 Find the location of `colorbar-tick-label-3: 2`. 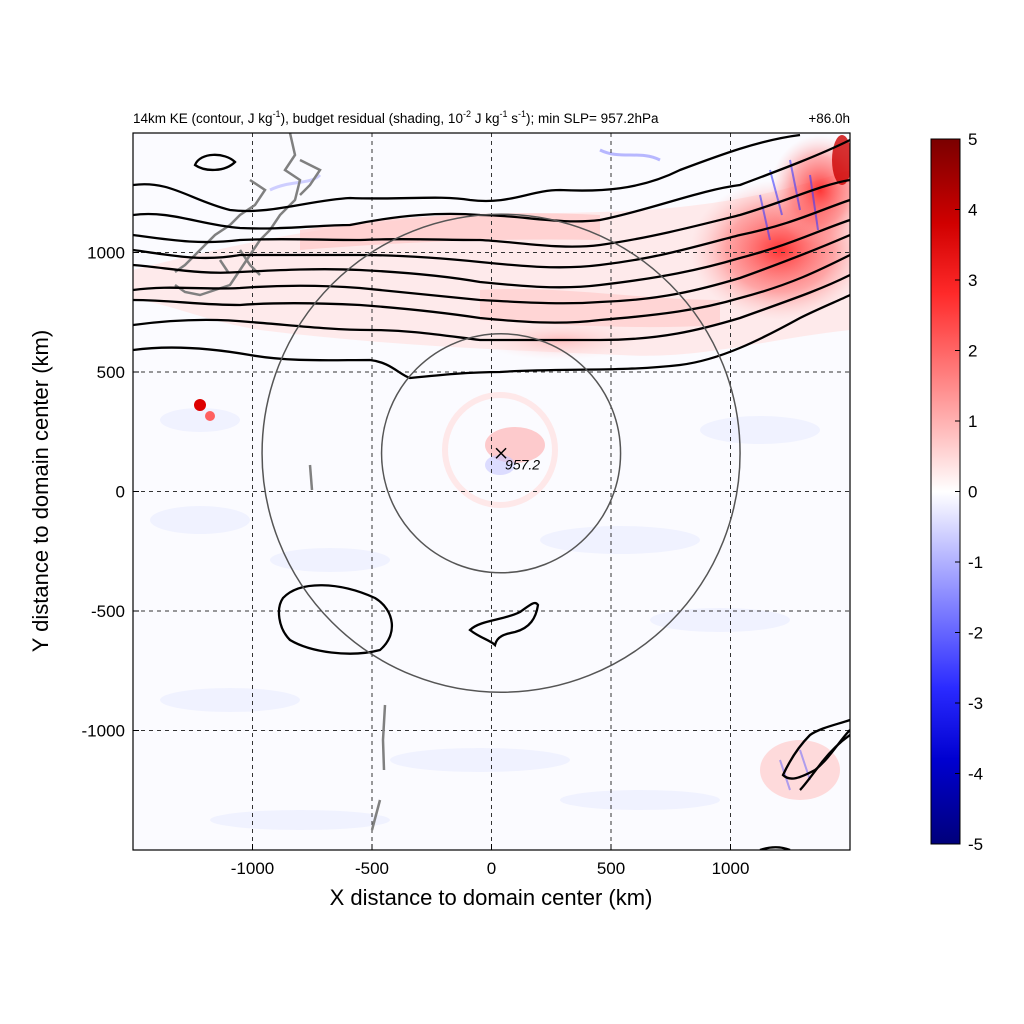

colorbar-tick-label-3: 2 is located at coordinates (972, 351).